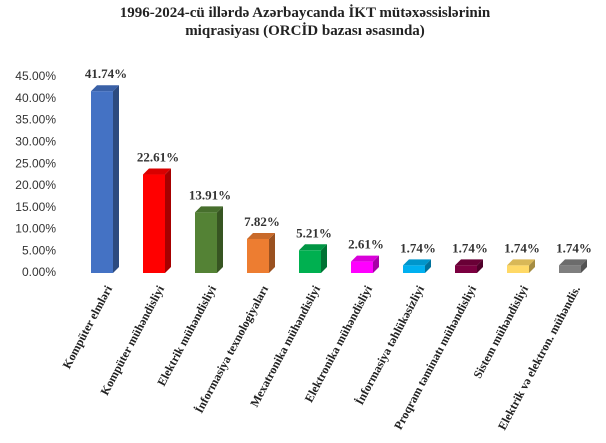  Describe the element at coordinates (210, 194) in the screenshot. I see `data-label: 13.91%` at that location.